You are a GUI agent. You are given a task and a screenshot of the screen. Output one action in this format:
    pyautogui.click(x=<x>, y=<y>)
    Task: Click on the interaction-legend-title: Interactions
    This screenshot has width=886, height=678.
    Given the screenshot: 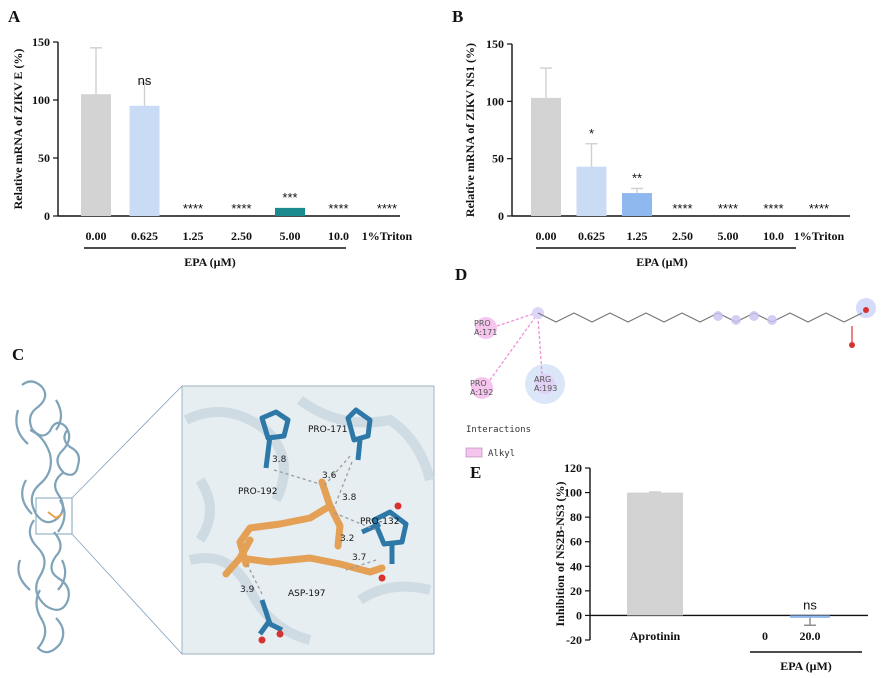 What is the action you would take?
    pyautogui.click(x=498, y=430)
    